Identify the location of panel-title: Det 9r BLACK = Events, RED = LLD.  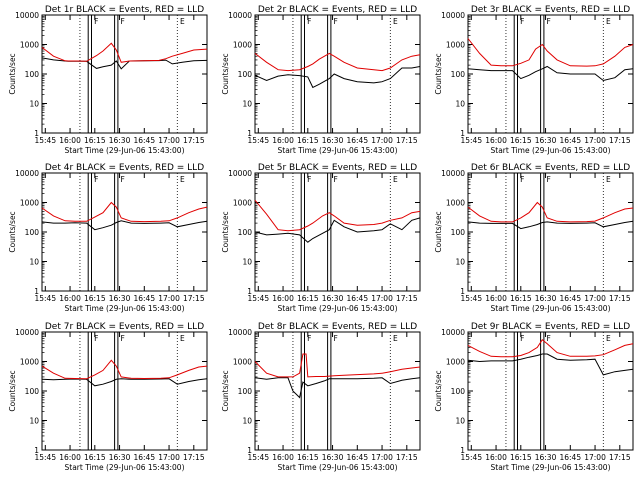
(550, 327).